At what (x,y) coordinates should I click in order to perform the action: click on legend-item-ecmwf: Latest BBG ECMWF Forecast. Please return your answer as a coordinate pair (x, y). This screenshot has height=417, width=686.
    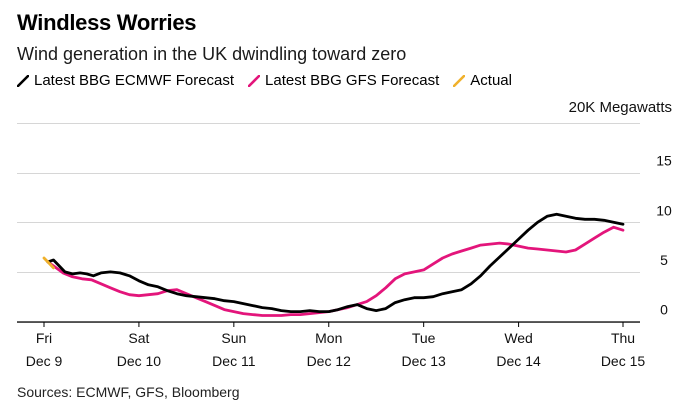
    Looking at the image, I should click on (125, 80).